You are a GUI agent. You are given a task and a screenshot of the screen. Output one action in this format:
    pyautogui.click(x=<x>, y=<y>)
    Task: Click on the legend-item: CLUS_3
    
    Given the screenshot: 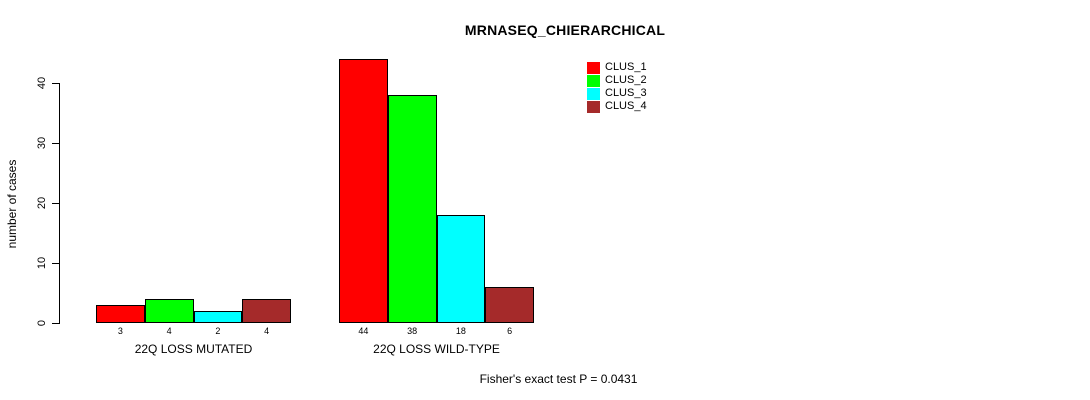 What is the action you would take?
    pyautogui.click(x=617, y=93)
    